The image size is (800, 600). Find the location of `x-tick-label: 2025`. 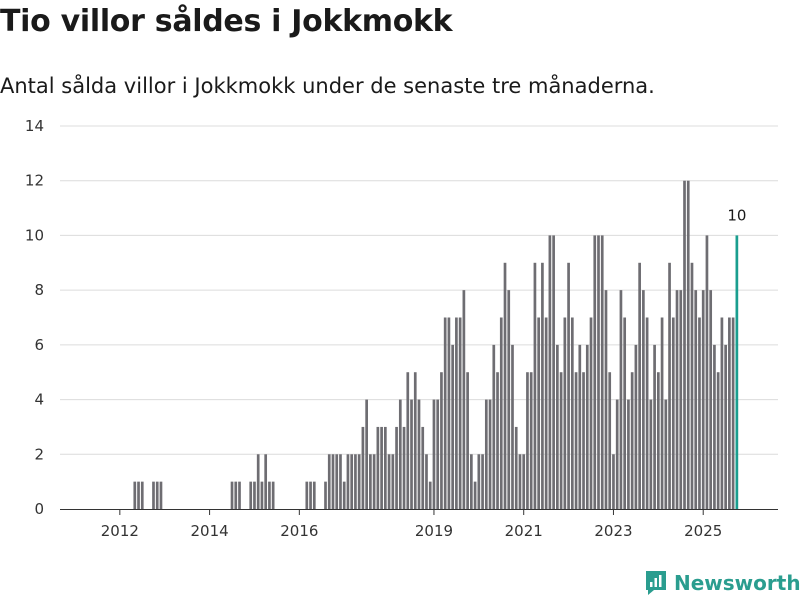

x-tick-label: 2025 is located at coordinates (703, 531).